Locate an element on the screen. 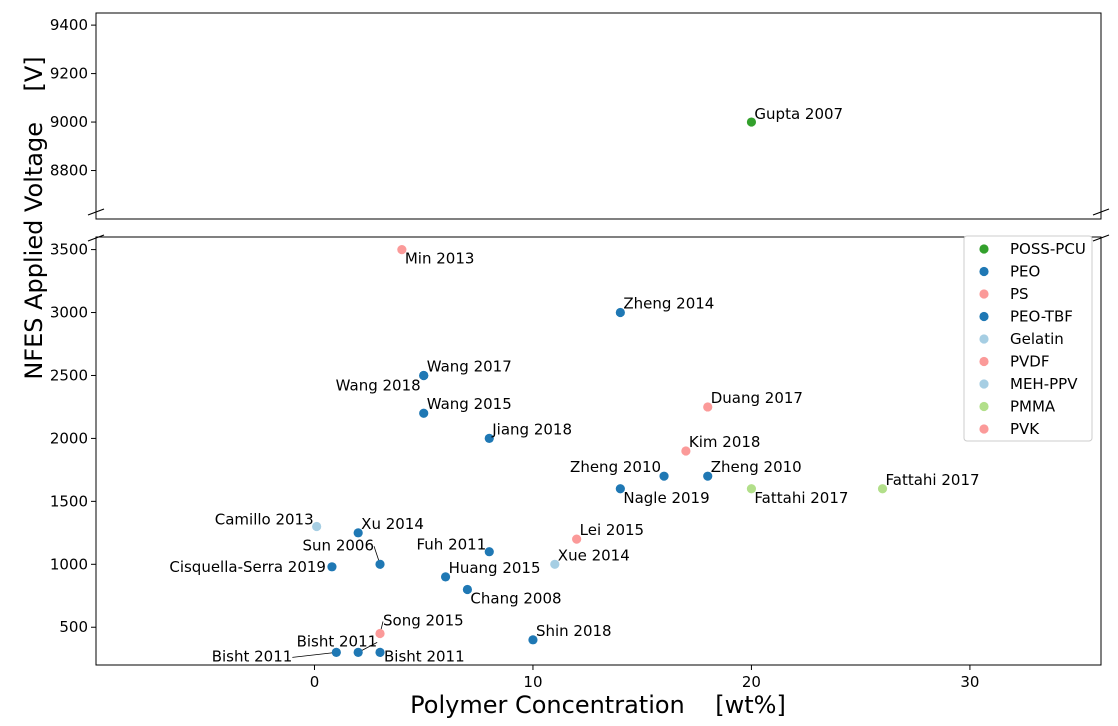 The width and height of the screenshot is (1118, 726). point-annotation: Lei 2015 is located at coordinates (612, 530).